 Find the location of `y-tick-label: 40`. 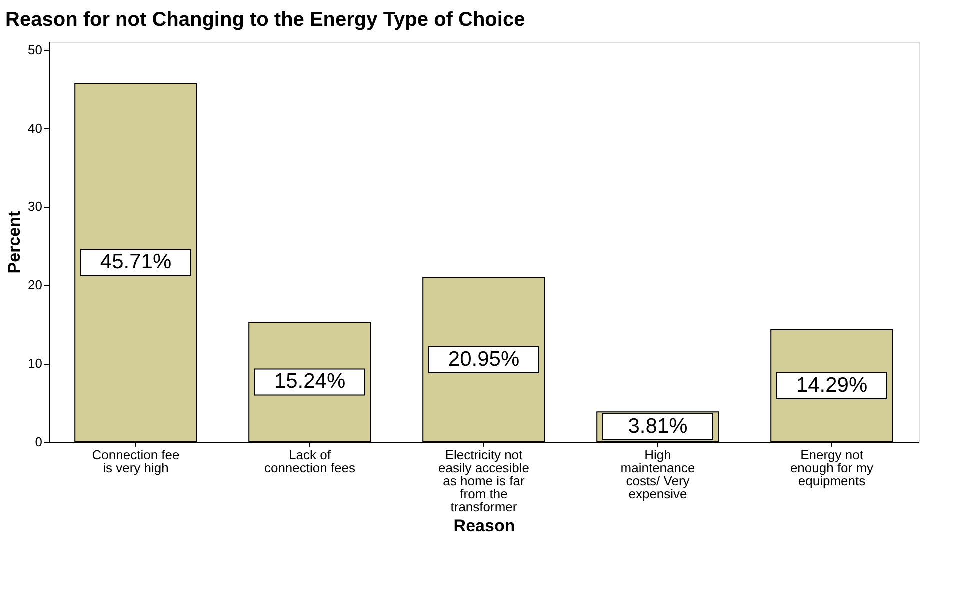

y-tick-label: 40 is located at coordinates (35, 128).